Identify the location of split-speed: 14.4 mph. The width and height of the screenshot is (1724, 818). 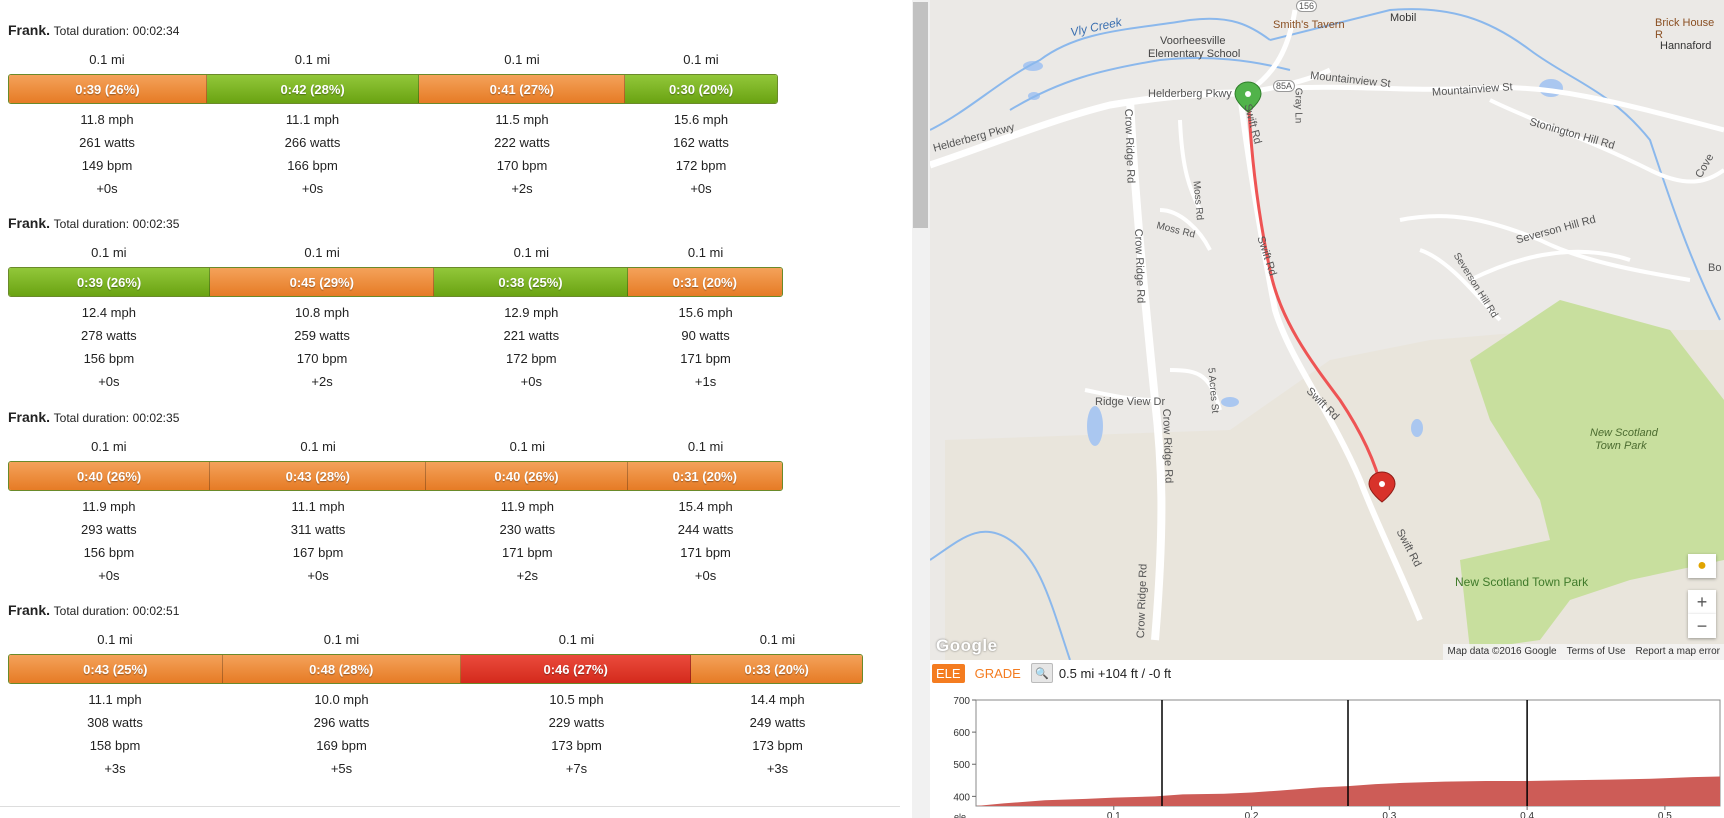
(777, 699).